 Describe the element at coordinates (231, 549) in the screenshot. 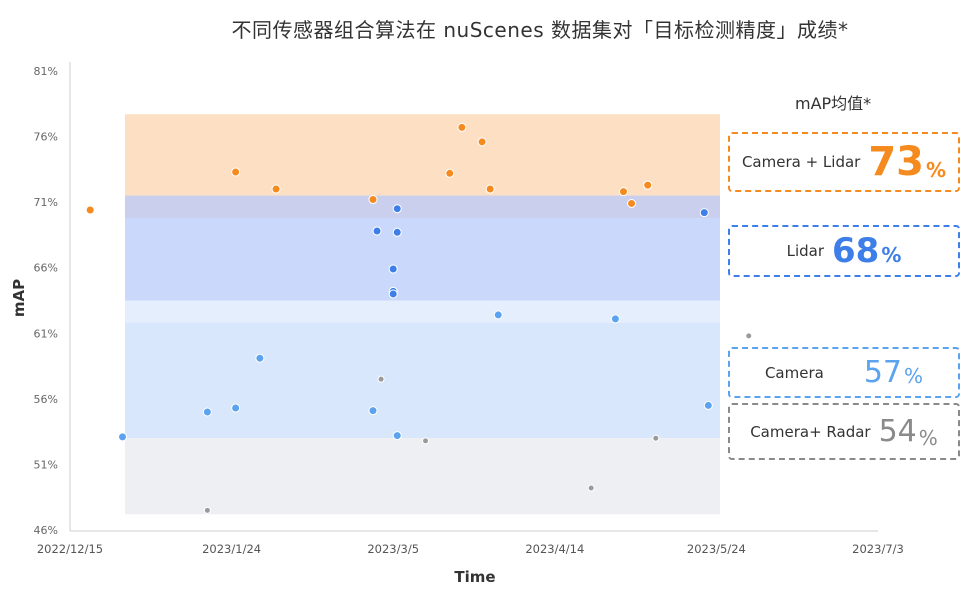

I see `x-tick-label: 2023/1/24` at that location.